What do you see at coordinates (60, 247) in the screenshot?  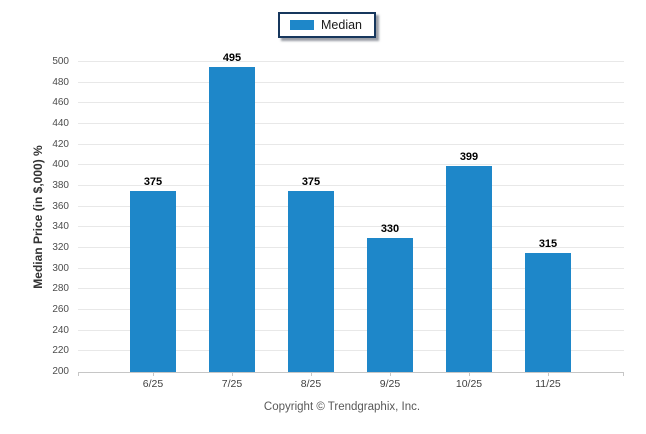 I see `y-tick-label: 320` at bounding box center [60, 247].